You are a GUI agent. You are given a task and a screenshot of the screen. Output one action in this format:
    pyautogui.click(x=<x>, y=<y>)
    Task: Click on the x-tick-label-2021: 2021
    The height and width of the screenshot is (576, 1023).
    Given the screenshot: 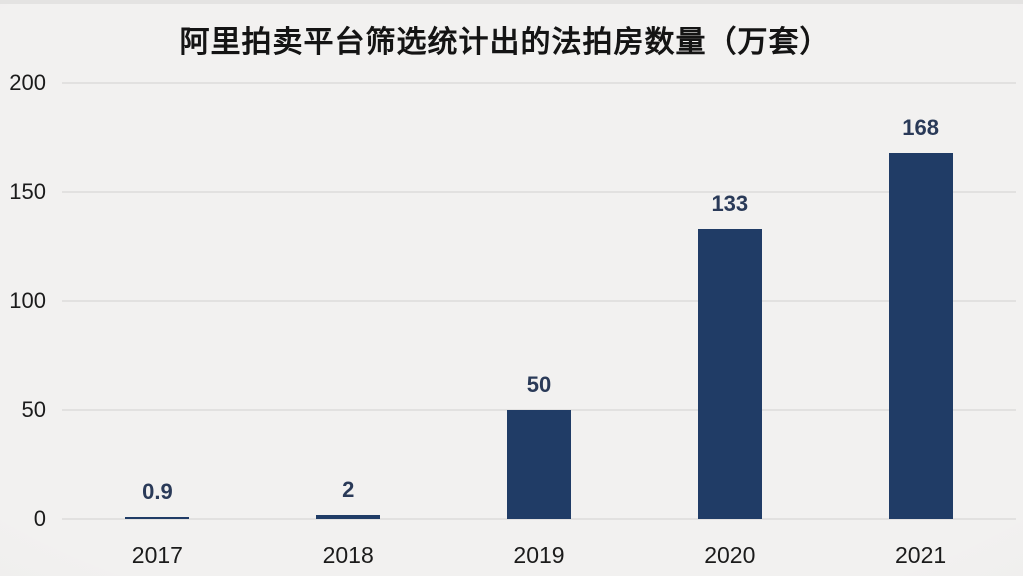 What is the action you would take?
    pyautogui.click(x=921, y=555)
    